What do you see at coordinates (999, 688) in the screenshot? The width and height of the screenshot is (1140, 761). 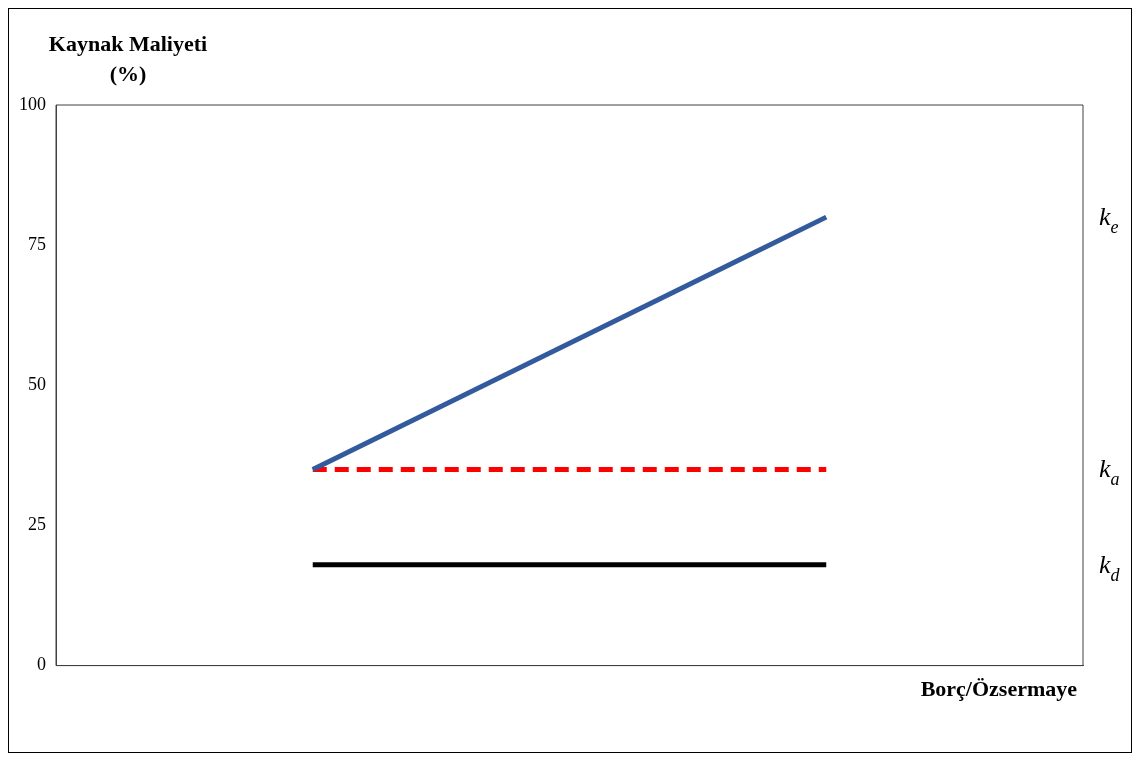 I see `x-axis-title: Borç/Özsermaye` at bounding box center [999, 688].